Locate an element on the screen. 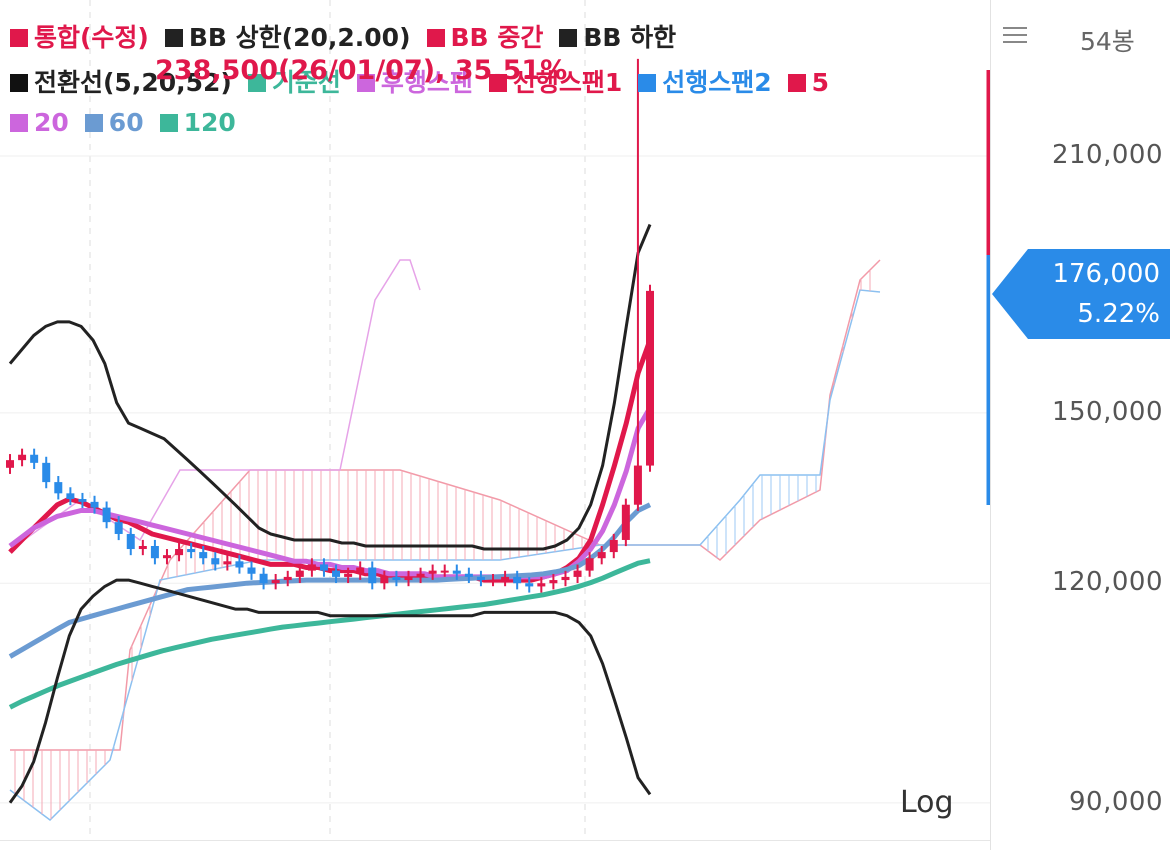 The width and height of the screenshot is (1170, 850). legend-item: 120 is located at coordinates (197, 122).